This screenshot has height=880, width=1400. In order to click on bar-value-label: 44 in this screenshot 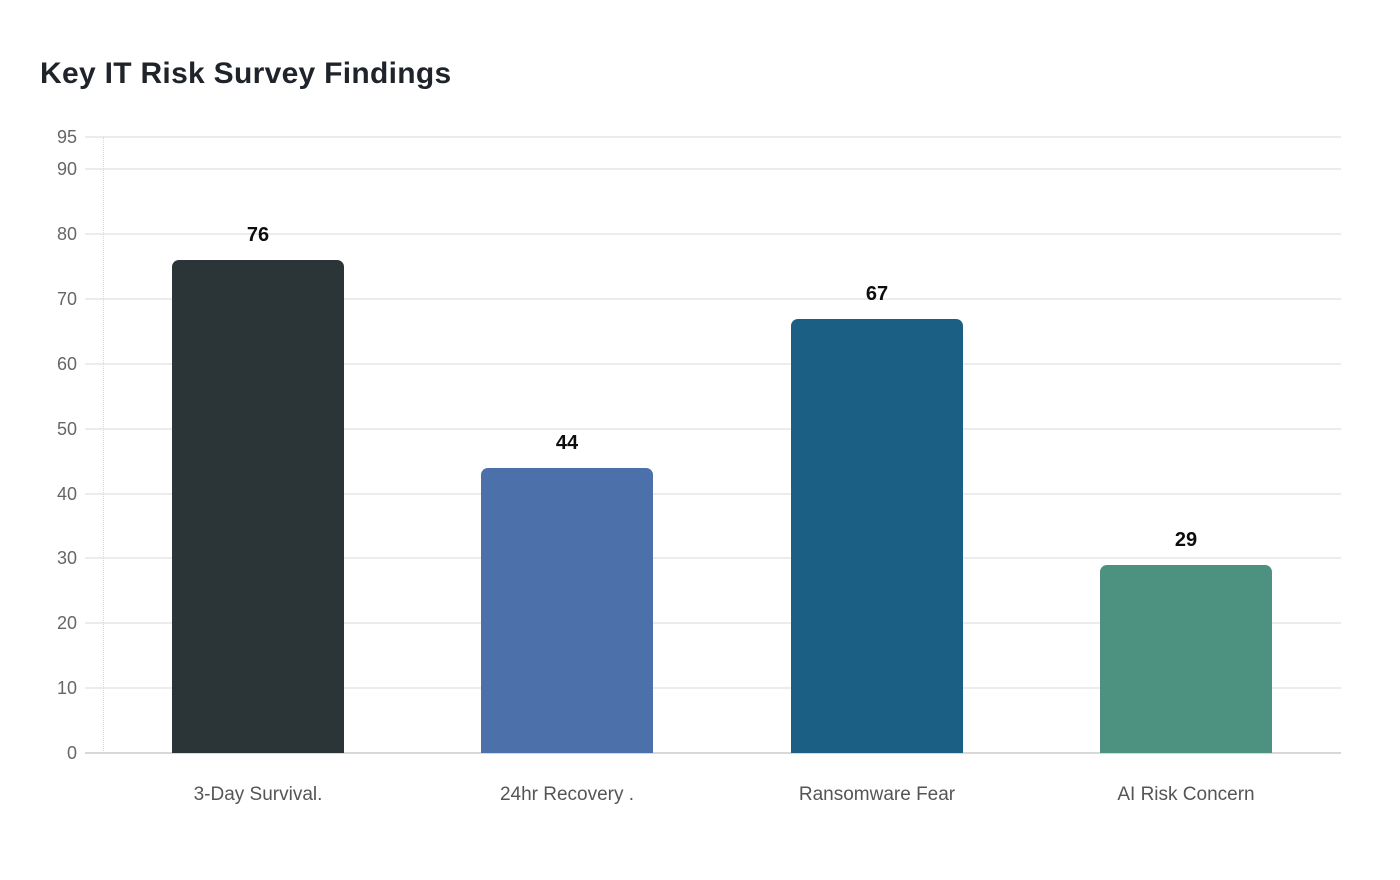, I will do `click(567, 443)`.